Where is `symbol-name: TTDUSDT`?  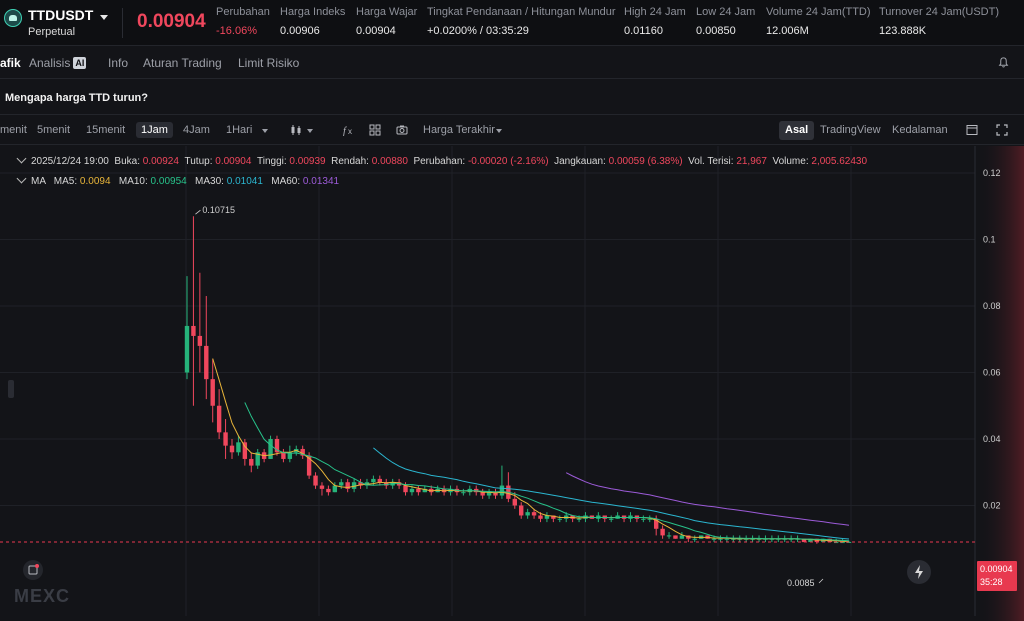 symbol-name: TTDUSDT is located at coordinates (61, 15).